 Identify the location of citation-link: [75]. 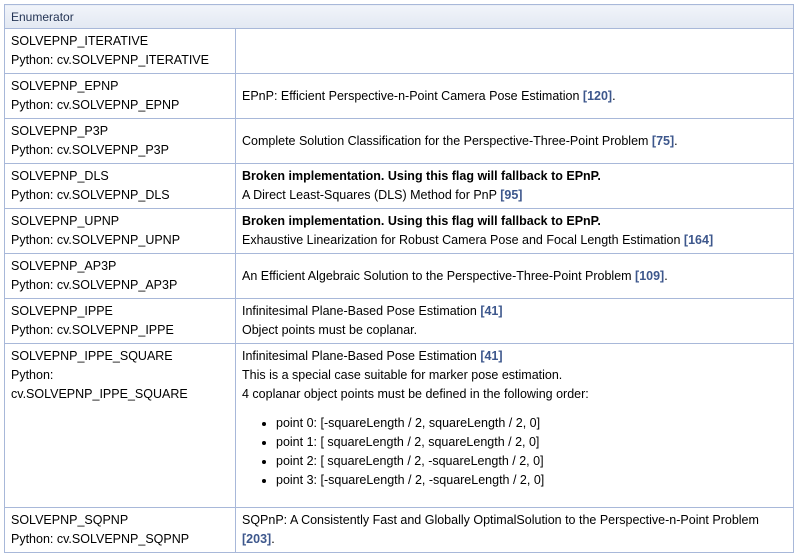
(663, 140).